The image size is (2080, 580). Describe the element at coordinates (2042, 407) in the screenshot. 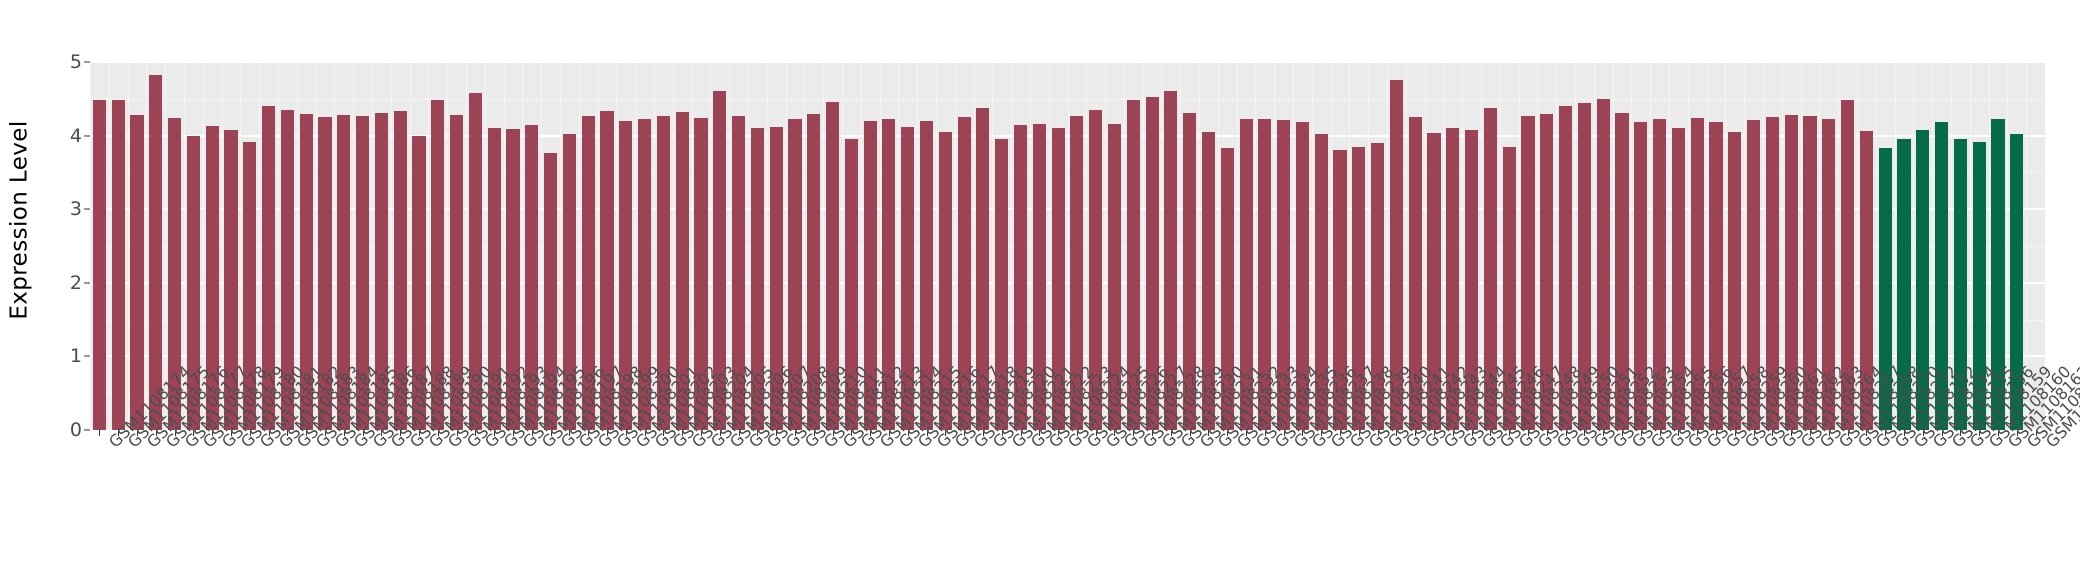

I see `x-tick-label: GSM1108162` at that location.